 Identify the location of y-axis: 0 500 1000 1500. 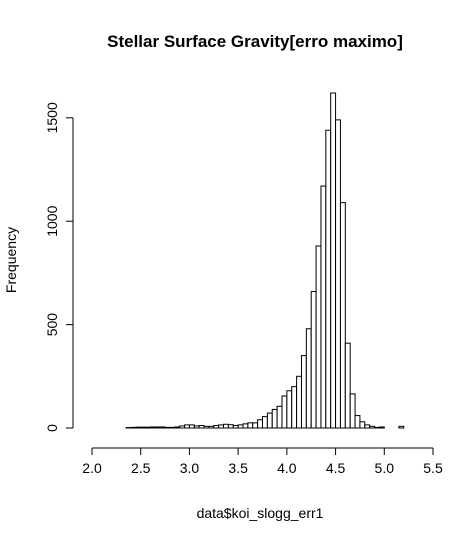
(59, 267).